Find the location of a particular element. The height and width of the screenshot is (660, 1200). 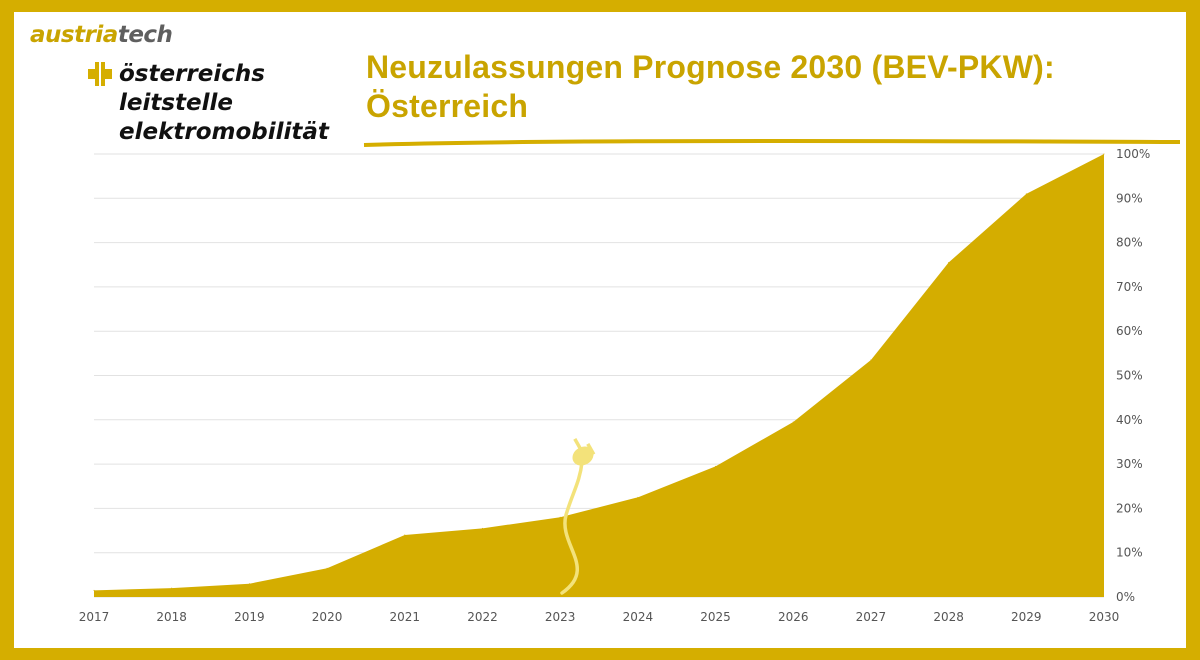

y-tick-label-60: 60% is located at coordinates (1129, 331).